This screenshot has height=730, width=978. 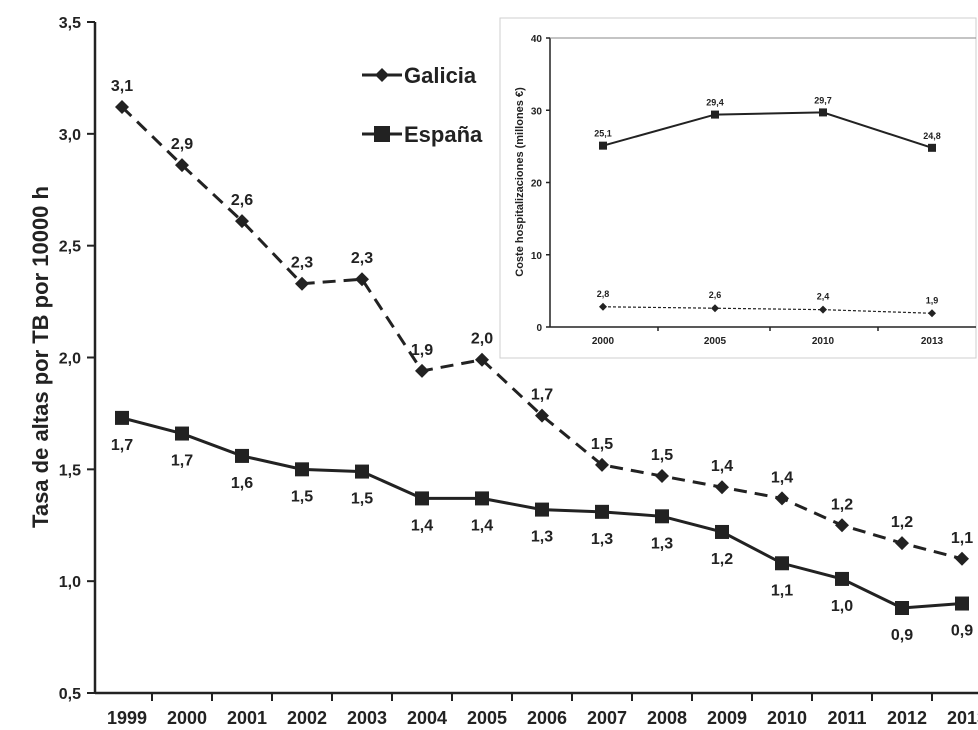 I want to click on x-tick-label: 2007, so click(x=607, y=718).